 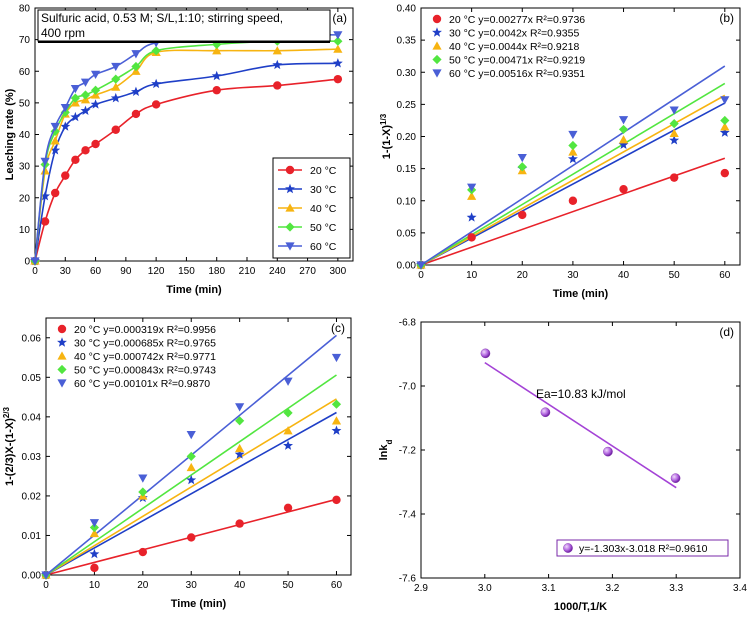 I want to click on y-axis-title-subscript: d, so click(x=389, y=441).